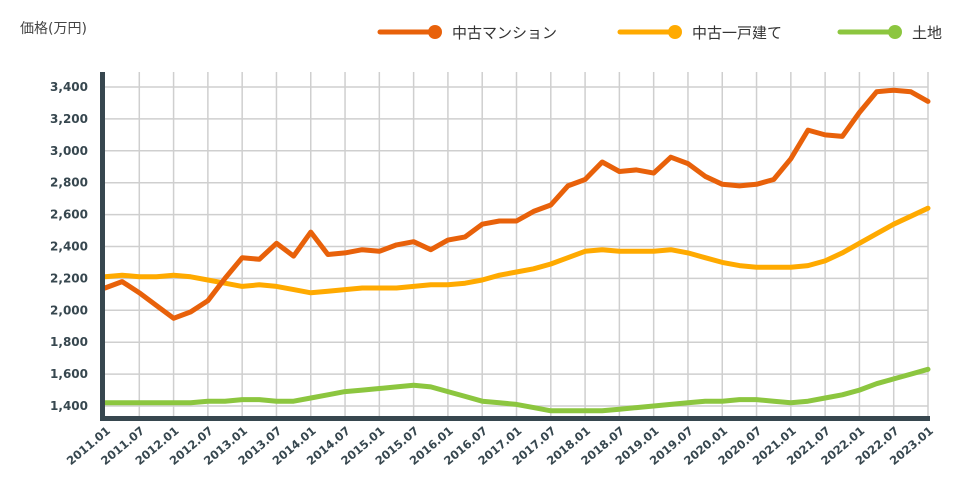 The width and height of the screenshot is (973, 488). Describe the element at coordinates (102, 246) in the screenshot. I see `y-axis-line` at that location.